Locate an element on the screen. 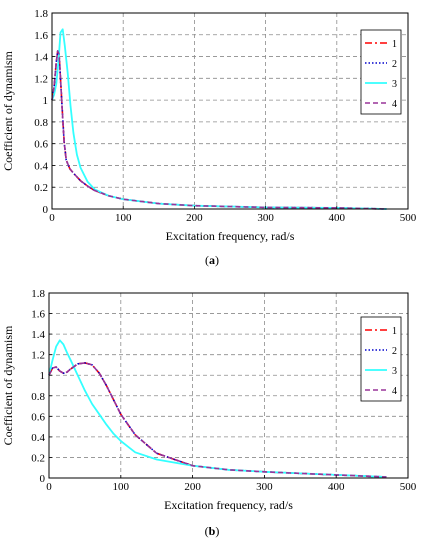  panel-label: (a) is located at coordinates (212, 260).